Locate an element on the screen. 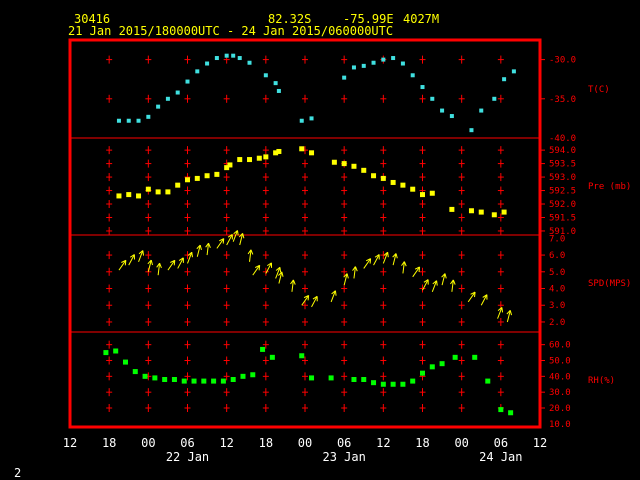 This screenshot has height=480, width=640. y-tick-label: -30.0 is located at coordinates (562, 61).